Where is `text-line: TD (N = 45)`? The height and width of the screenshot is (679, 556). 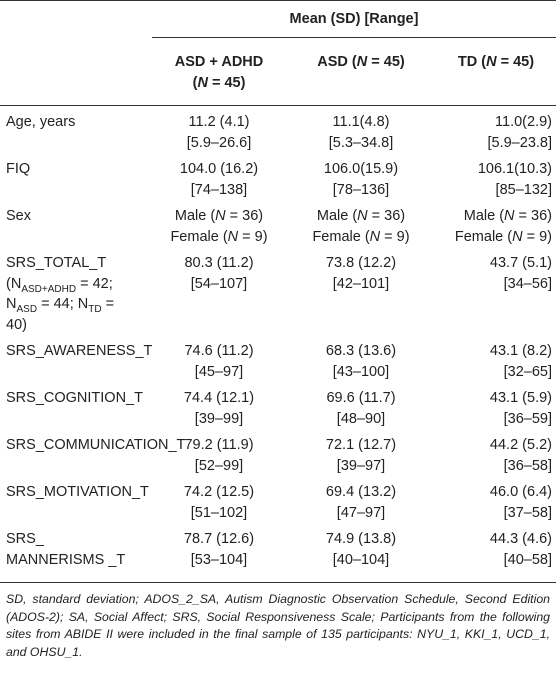 text-line: TD (N = 45) is located at coordinates (496, 62).